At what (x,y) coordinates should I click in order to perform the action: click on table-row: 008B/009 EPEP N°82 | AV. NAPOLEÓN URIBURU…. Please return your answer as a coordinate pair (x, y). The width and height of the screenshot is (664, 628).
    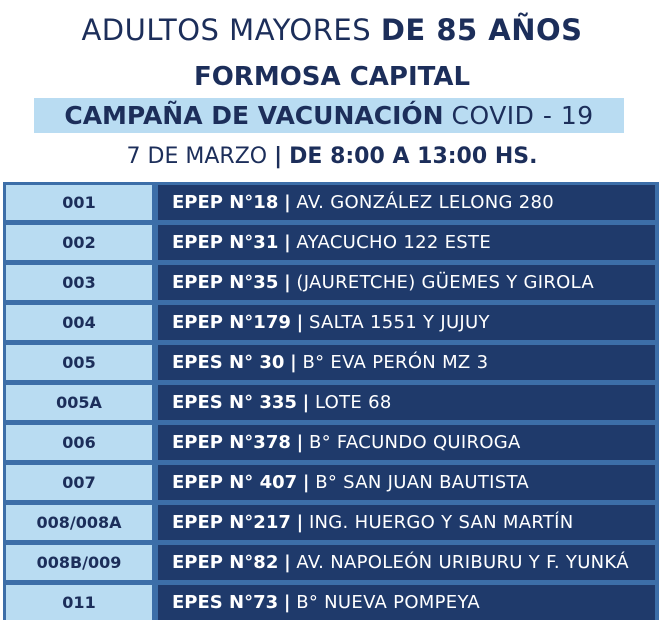
    Looking at the image, I should click on (331, 562).